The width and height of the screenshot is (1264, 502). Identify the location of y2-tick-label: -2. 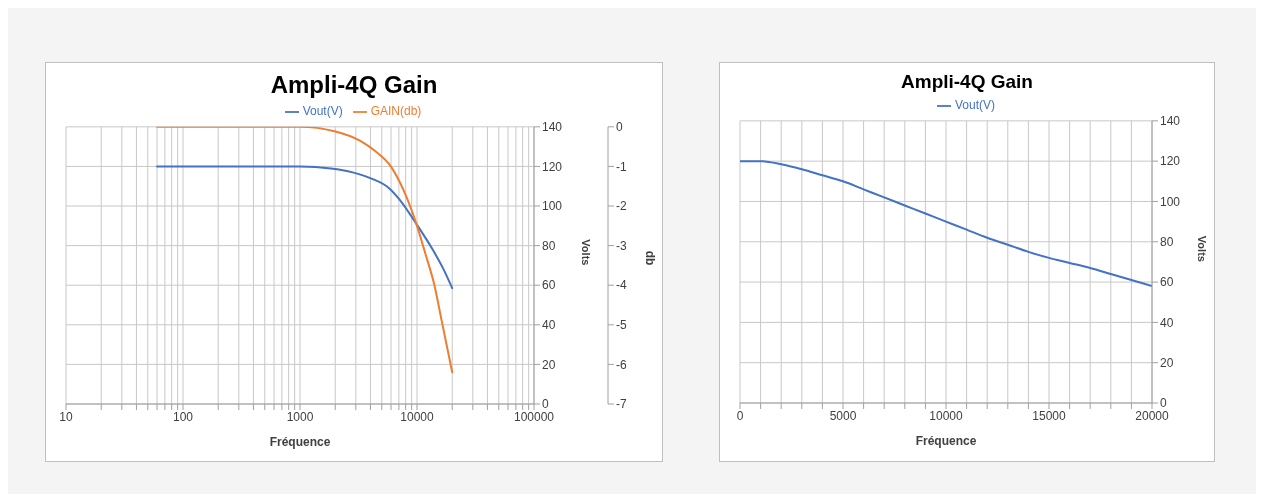
(621, 206).